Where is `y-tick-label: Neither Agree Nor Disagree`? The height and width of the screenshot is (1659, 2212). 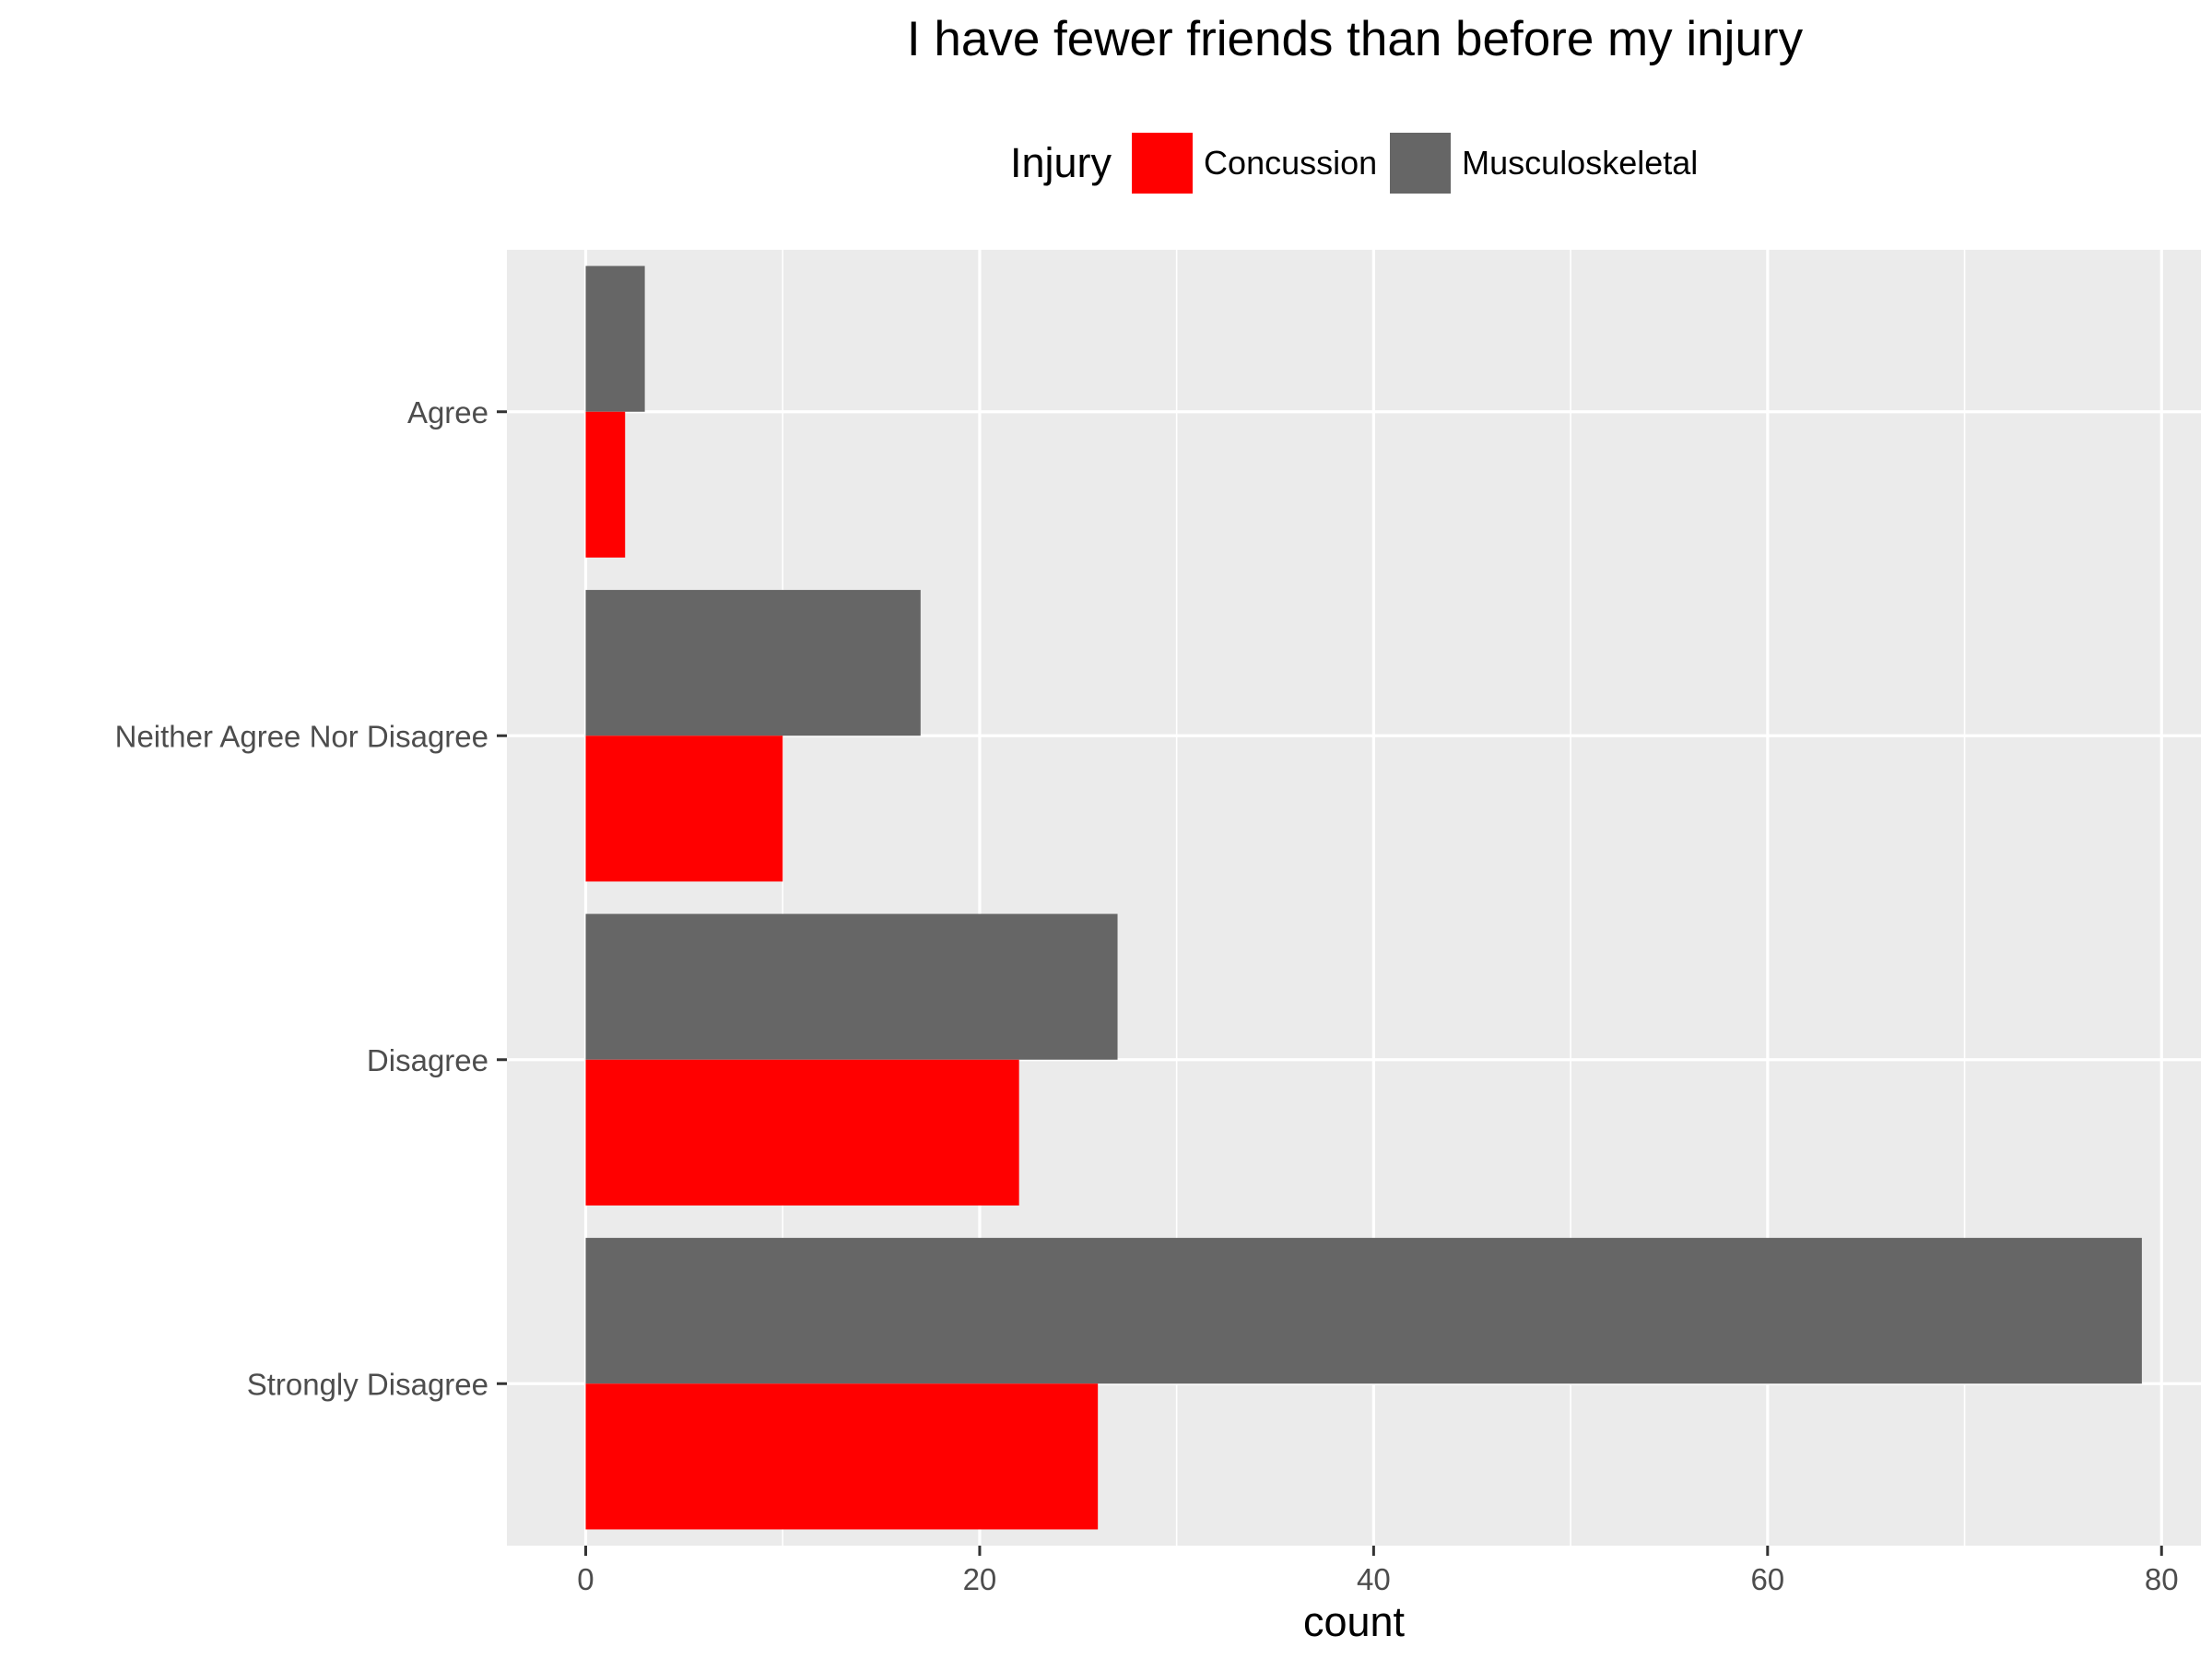 y-tick-label: Neither Agree Nor Disagree is located at coordinates (301, 736).